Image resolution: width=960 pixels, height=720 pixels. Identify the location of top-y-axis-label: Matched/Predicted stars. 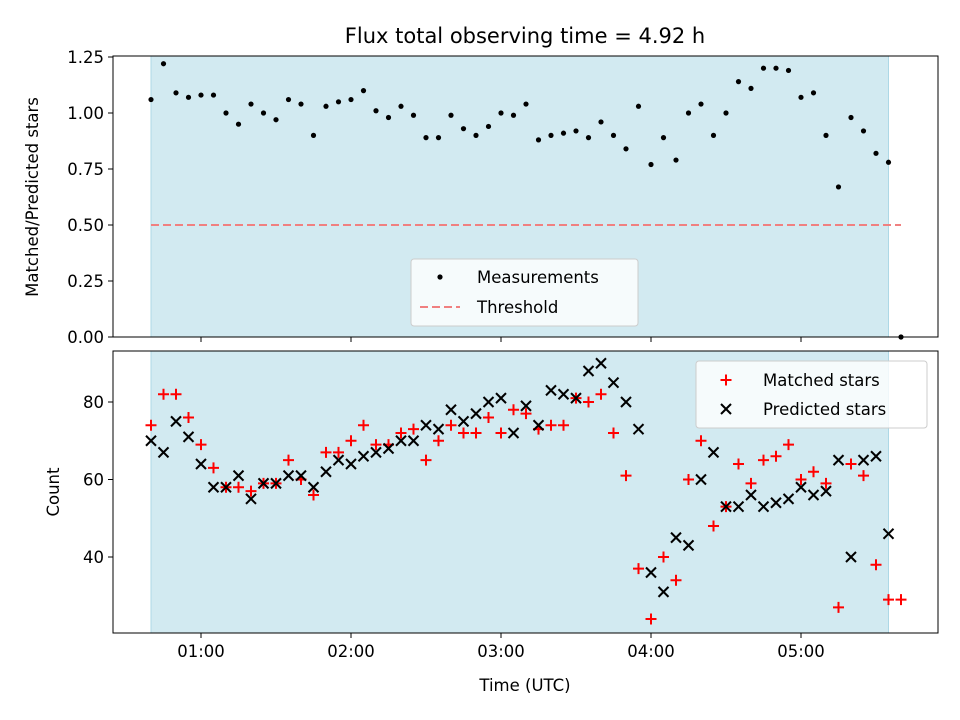
(32, 197).